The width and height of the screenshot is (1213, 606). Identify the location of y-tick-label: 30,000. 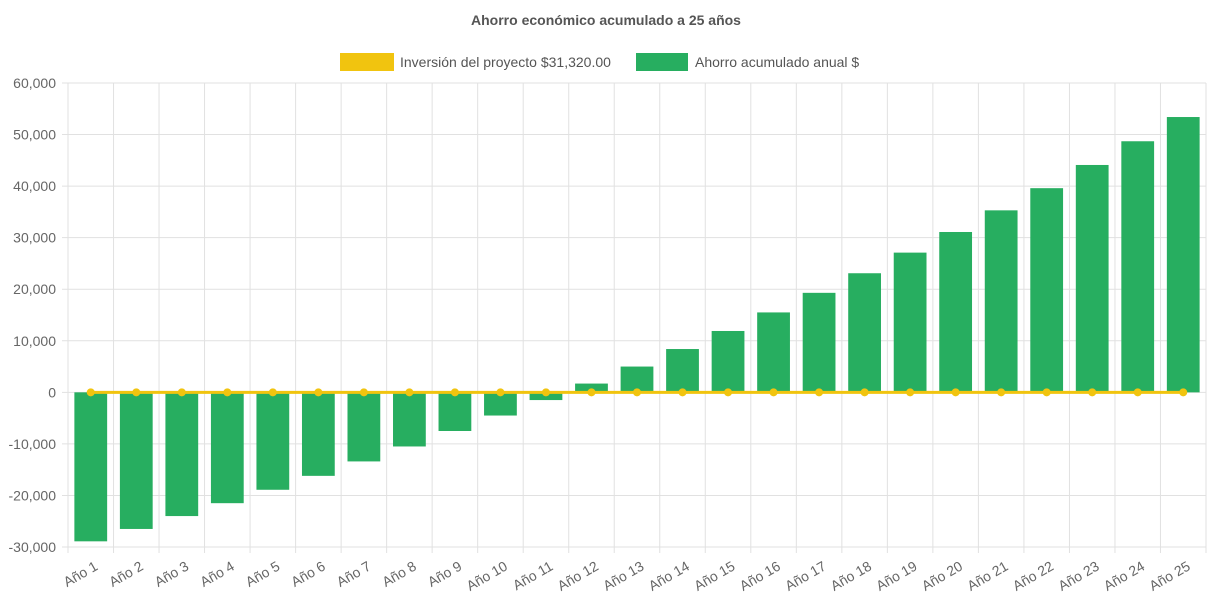
(34, 238).